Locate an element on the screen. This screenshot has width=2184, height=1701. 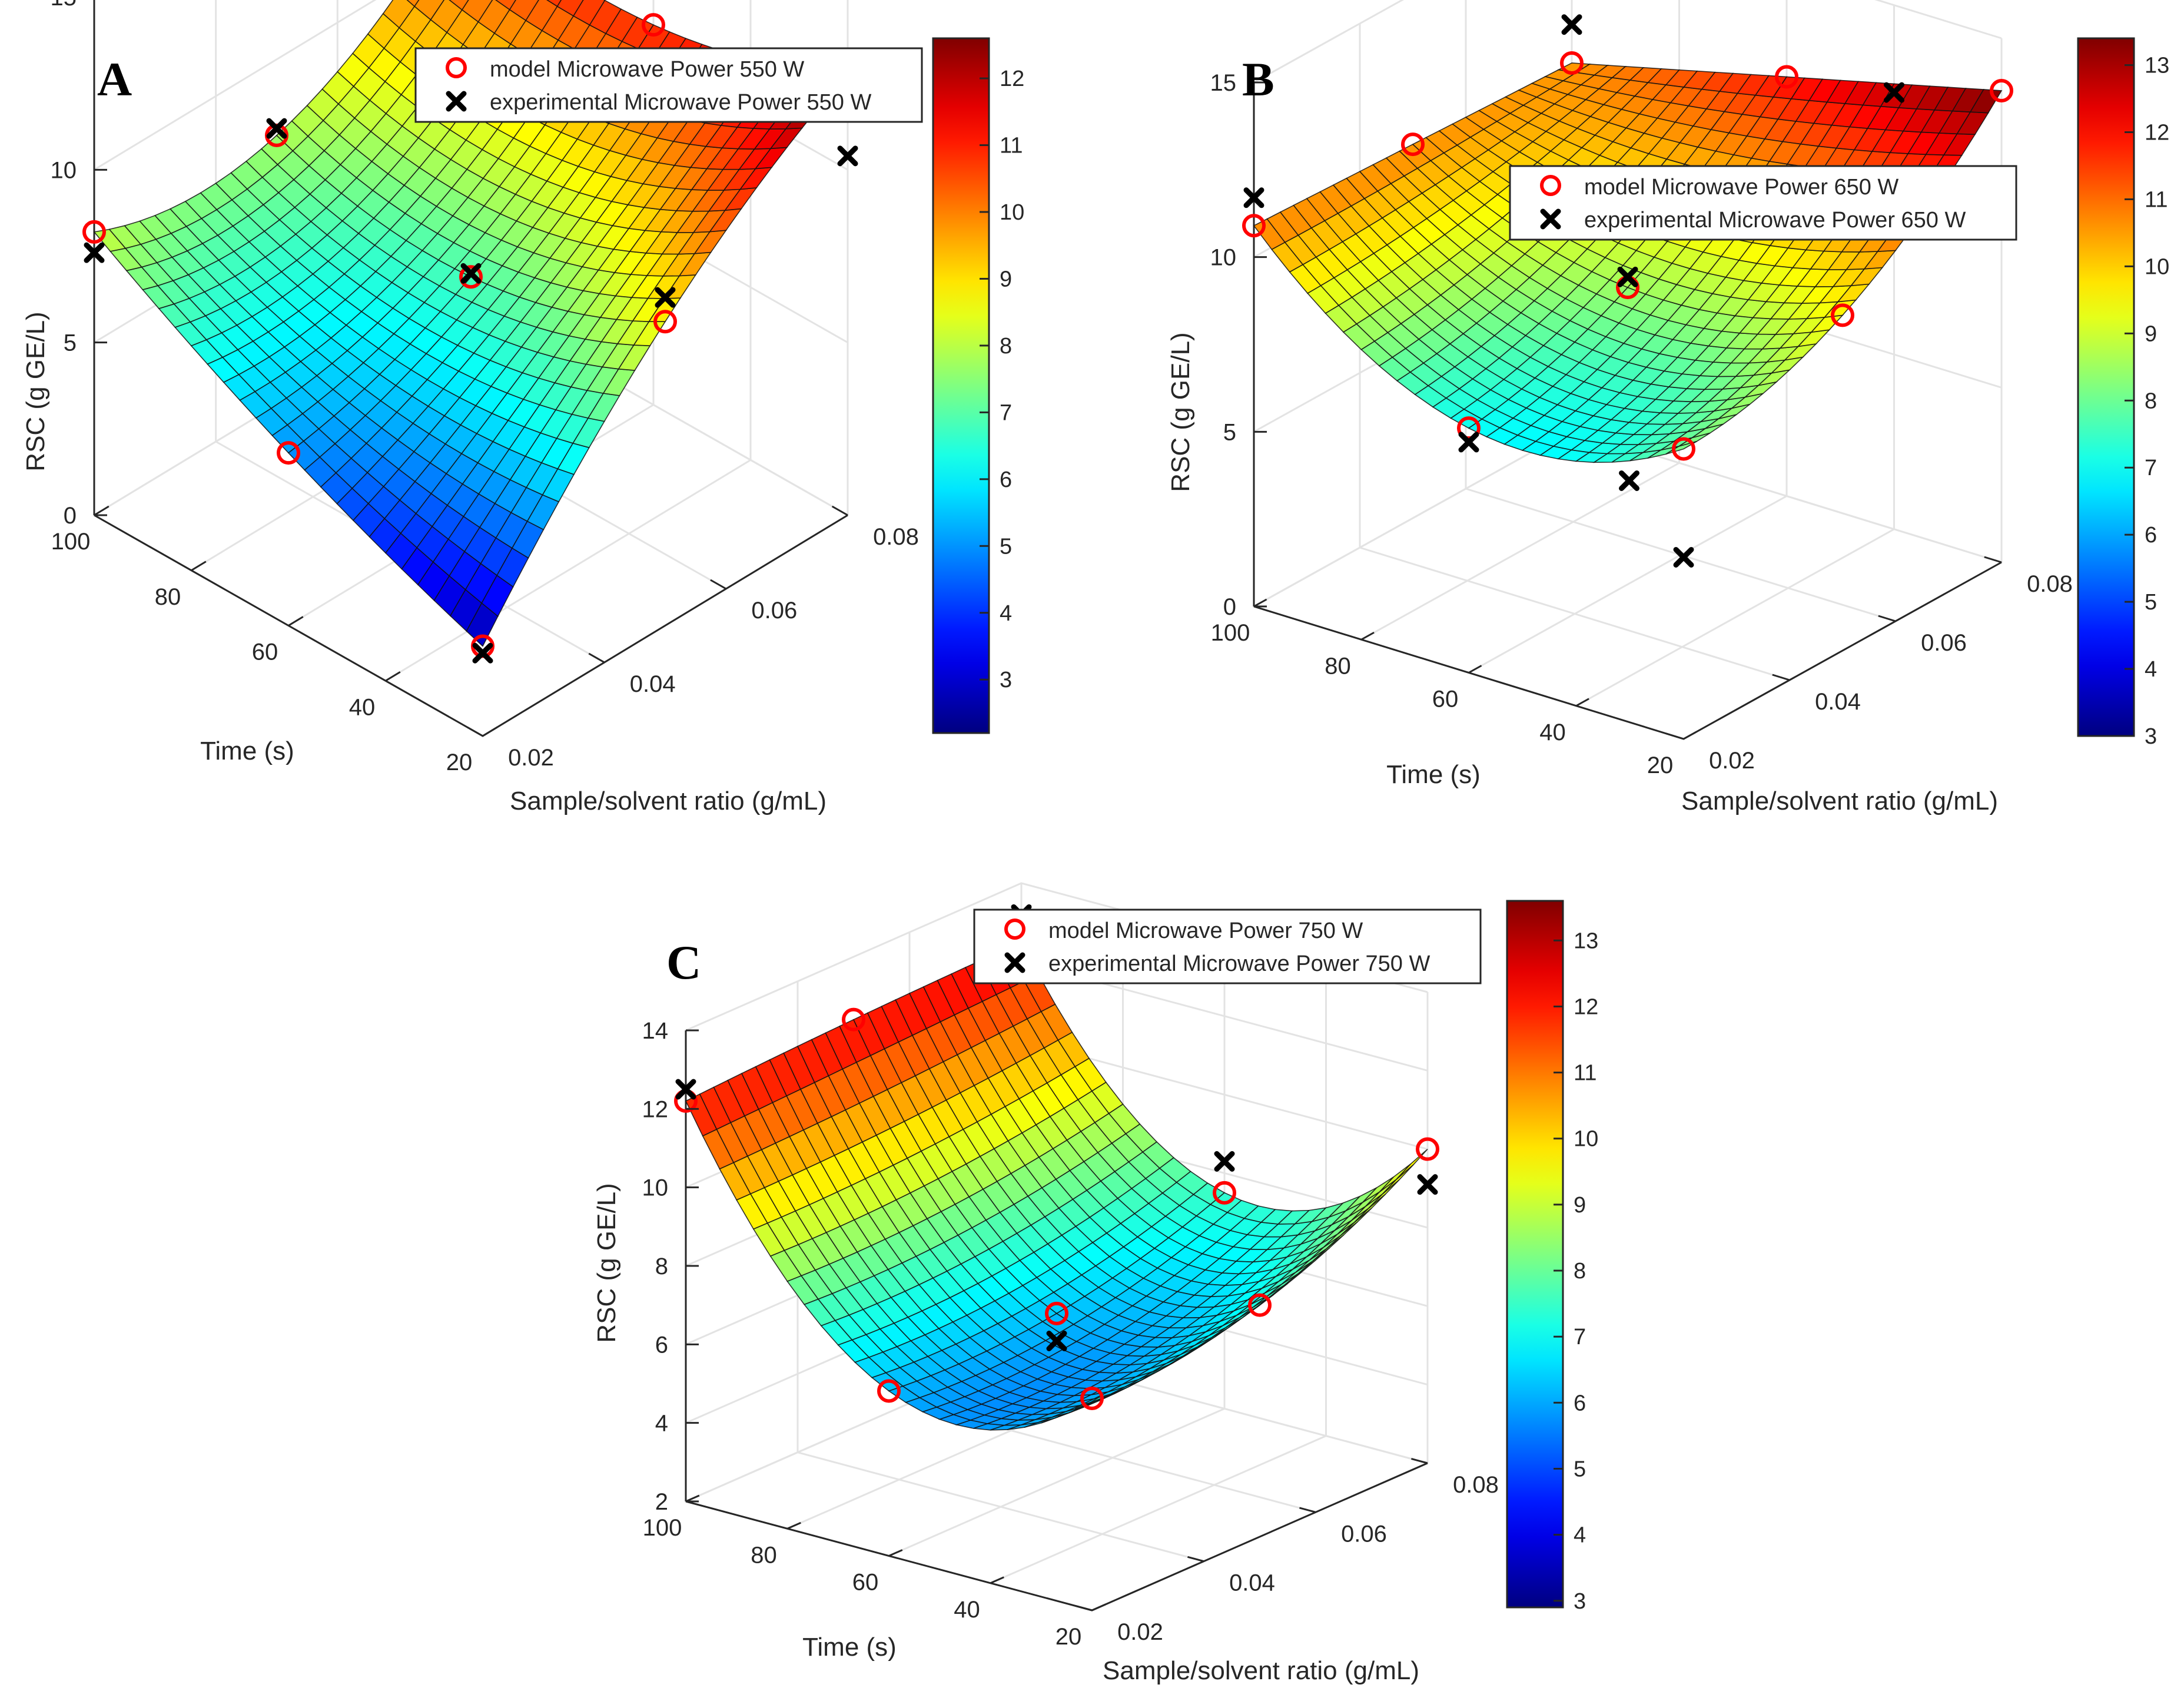
panel-a-markers is located at coordinates (470, 338).